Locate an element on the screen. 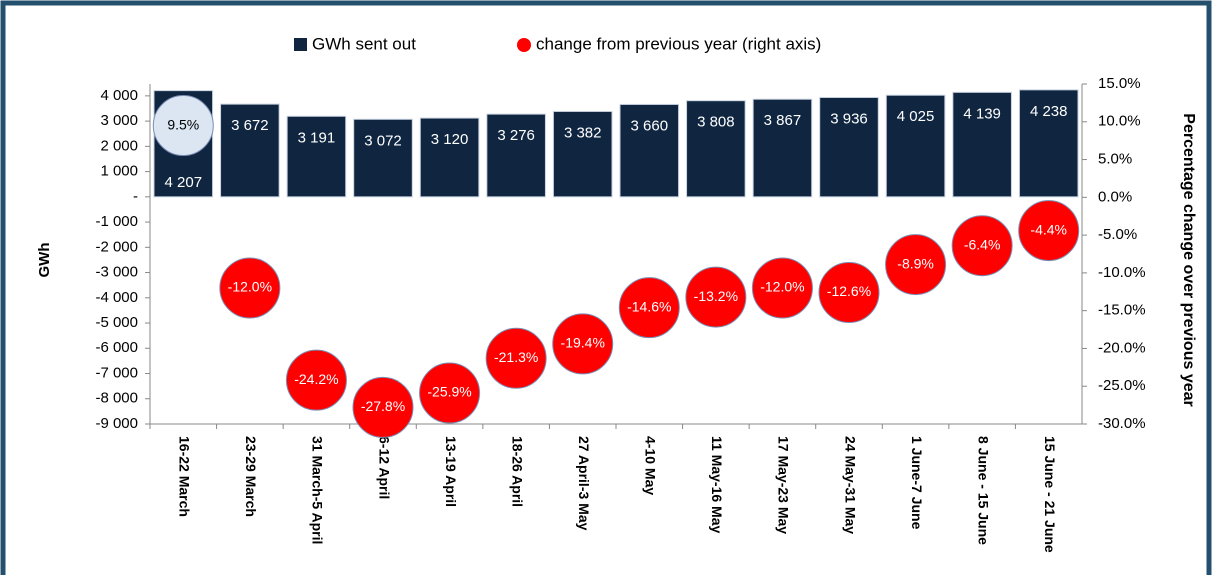  bubble-label: -13.2% is located at coordinates (716, 296).